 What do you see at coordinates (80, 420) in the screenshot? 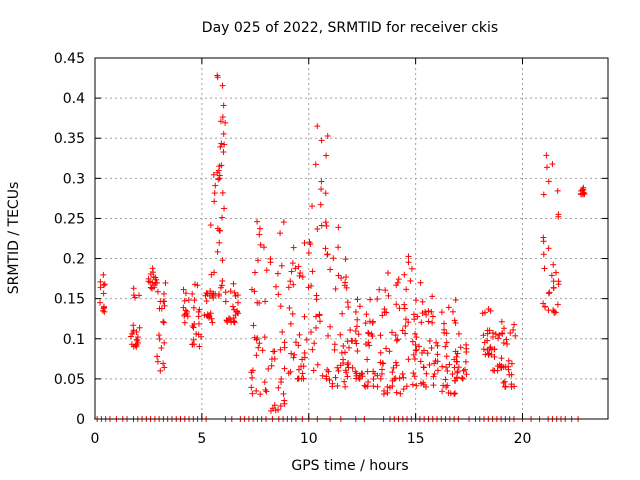
I see `y-tick-label: 0` at bounding box center [80, 420].